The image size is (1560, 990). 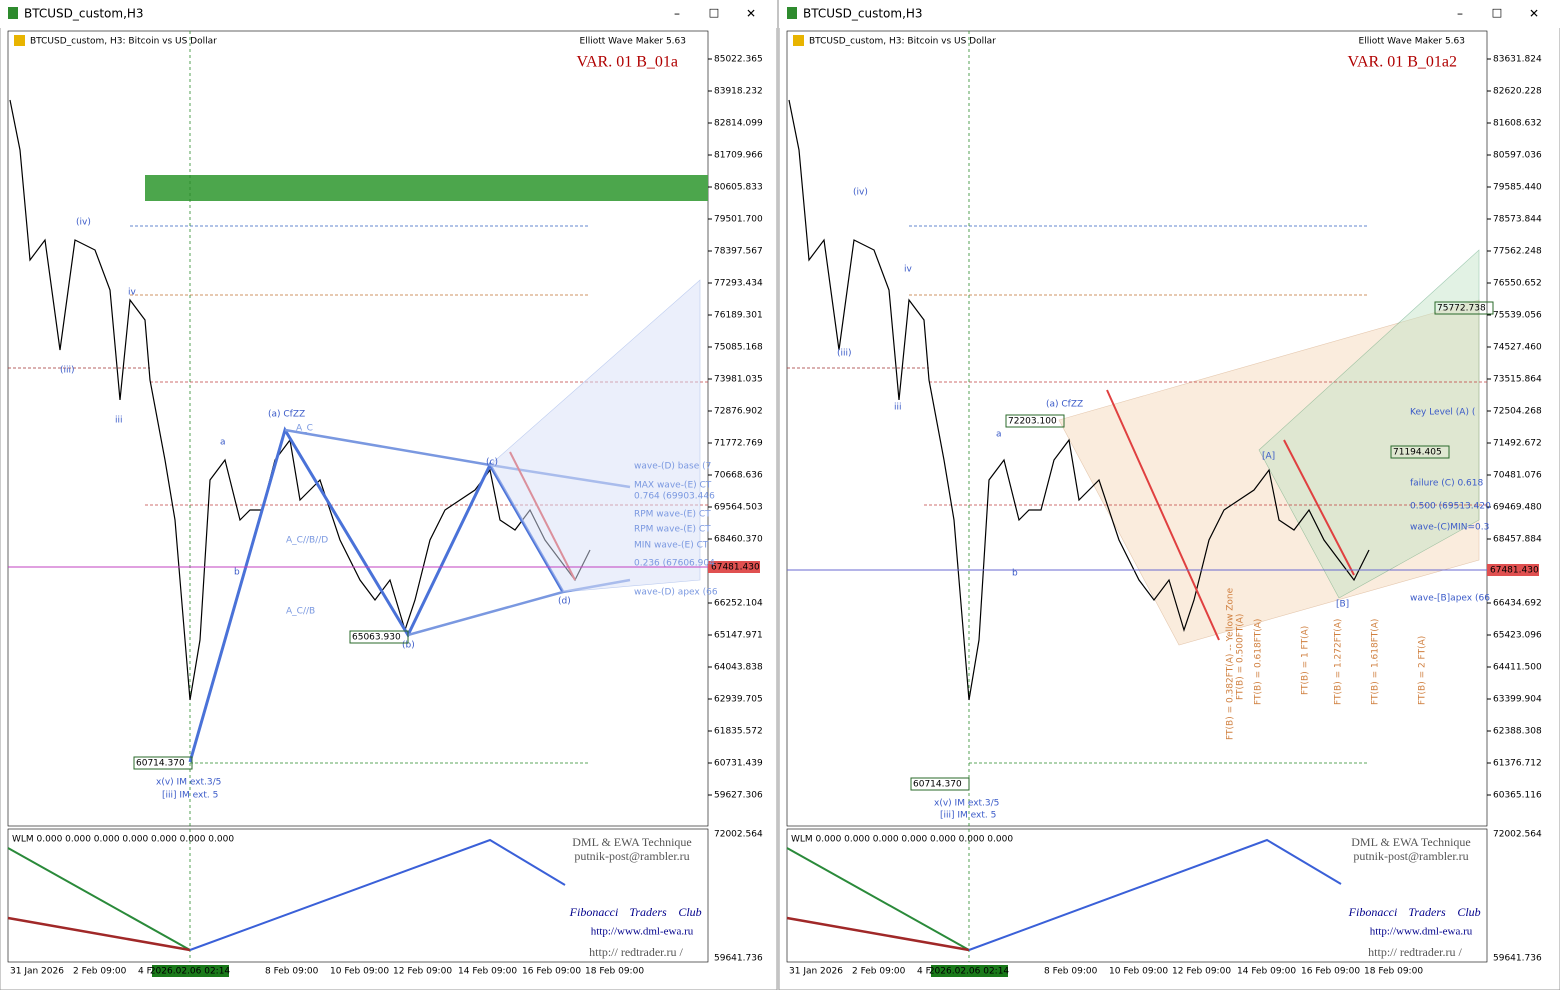 What do you see at coordinates (1259, 662) in the screenshot?
I see `annotation: FT(B) = 0.618FT(A)` at bounding box center [1259, 662].